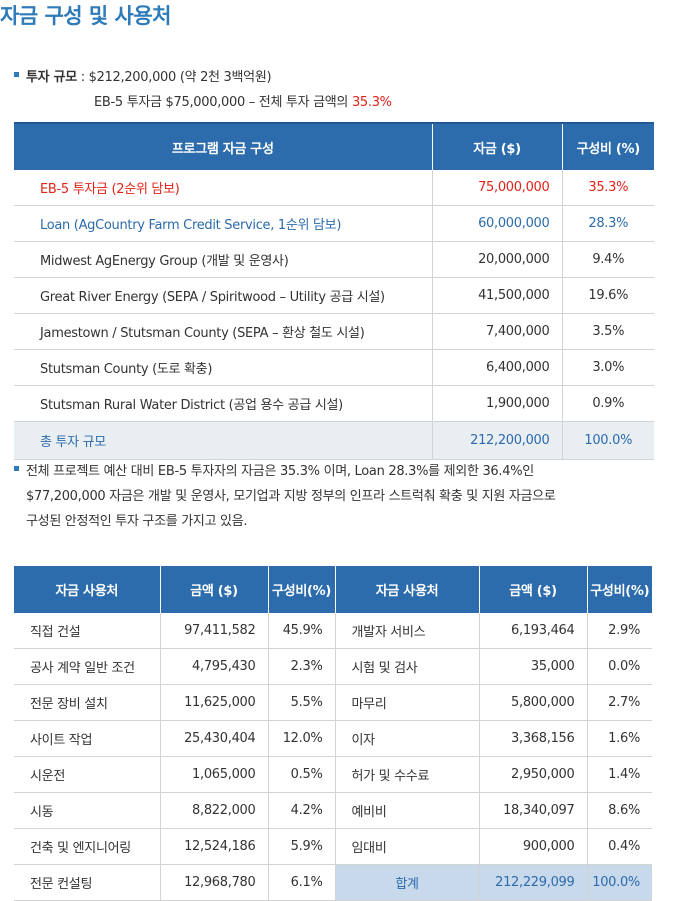 The width and height of the screenshot is (683, 901). What do you see at coordinates (86, 16) in the screenshot?
I see `page-title: 자금 구성 및 사용처` at bounding box center [86, 16].